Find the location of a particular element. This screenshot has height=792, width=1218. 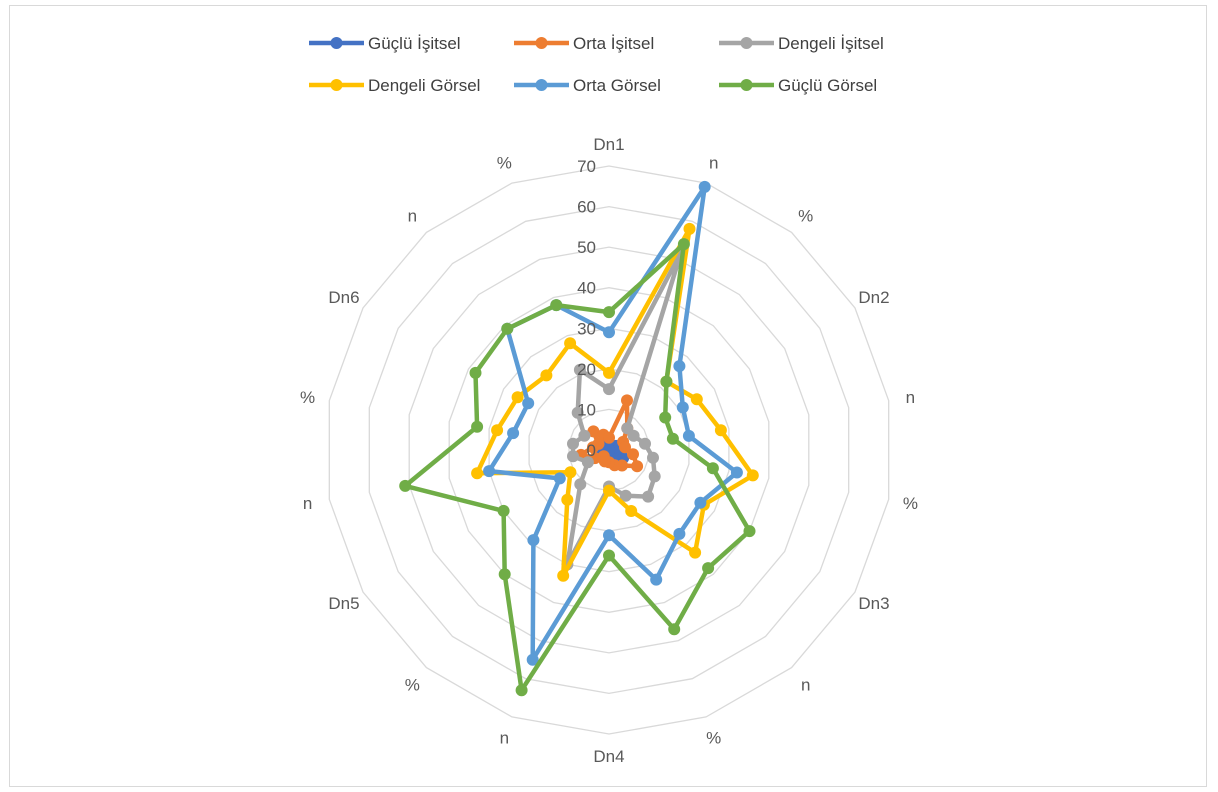

legend-label: Orta İşitsel is located at coordinates (613, 43).